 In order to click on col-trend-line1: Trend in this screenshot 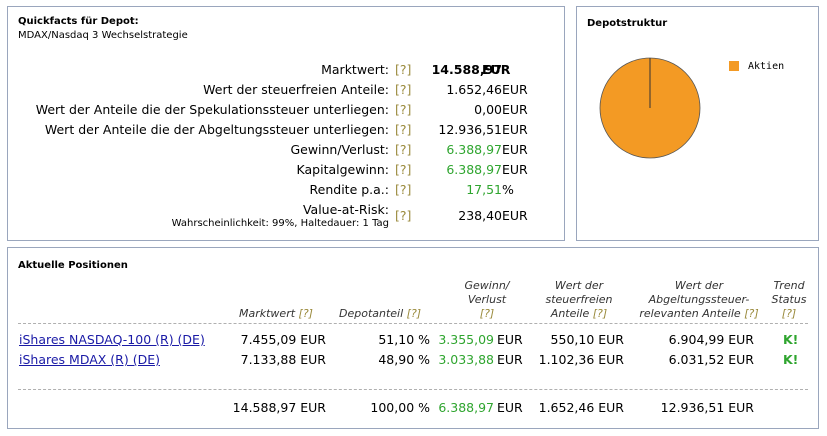, I will do `click(789, 285)`.